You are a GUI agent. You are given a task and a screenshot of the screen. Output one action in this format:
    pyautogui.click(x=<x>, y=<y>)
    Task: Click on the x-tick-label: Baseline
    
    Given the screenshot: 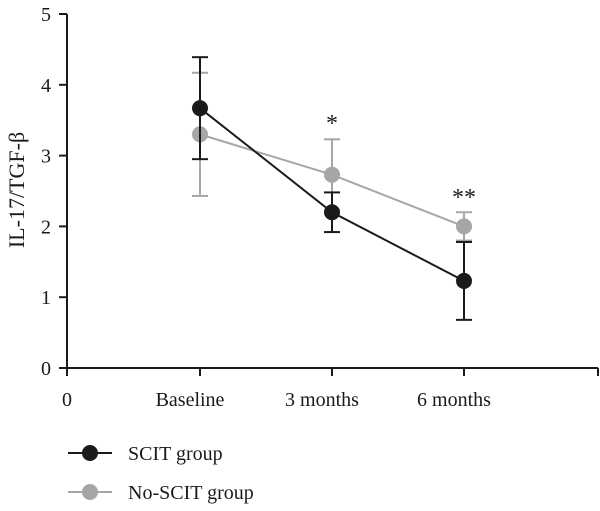 What is the action you would take?
    pyautogui.click(x=190, y=400)
    